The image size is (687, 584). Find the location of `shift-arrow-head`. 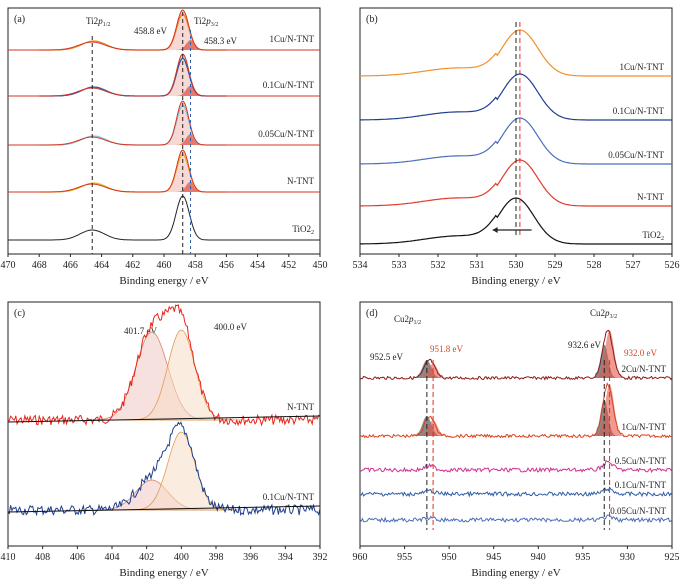

shift-arrow-head is located at coordinates (495, 230).